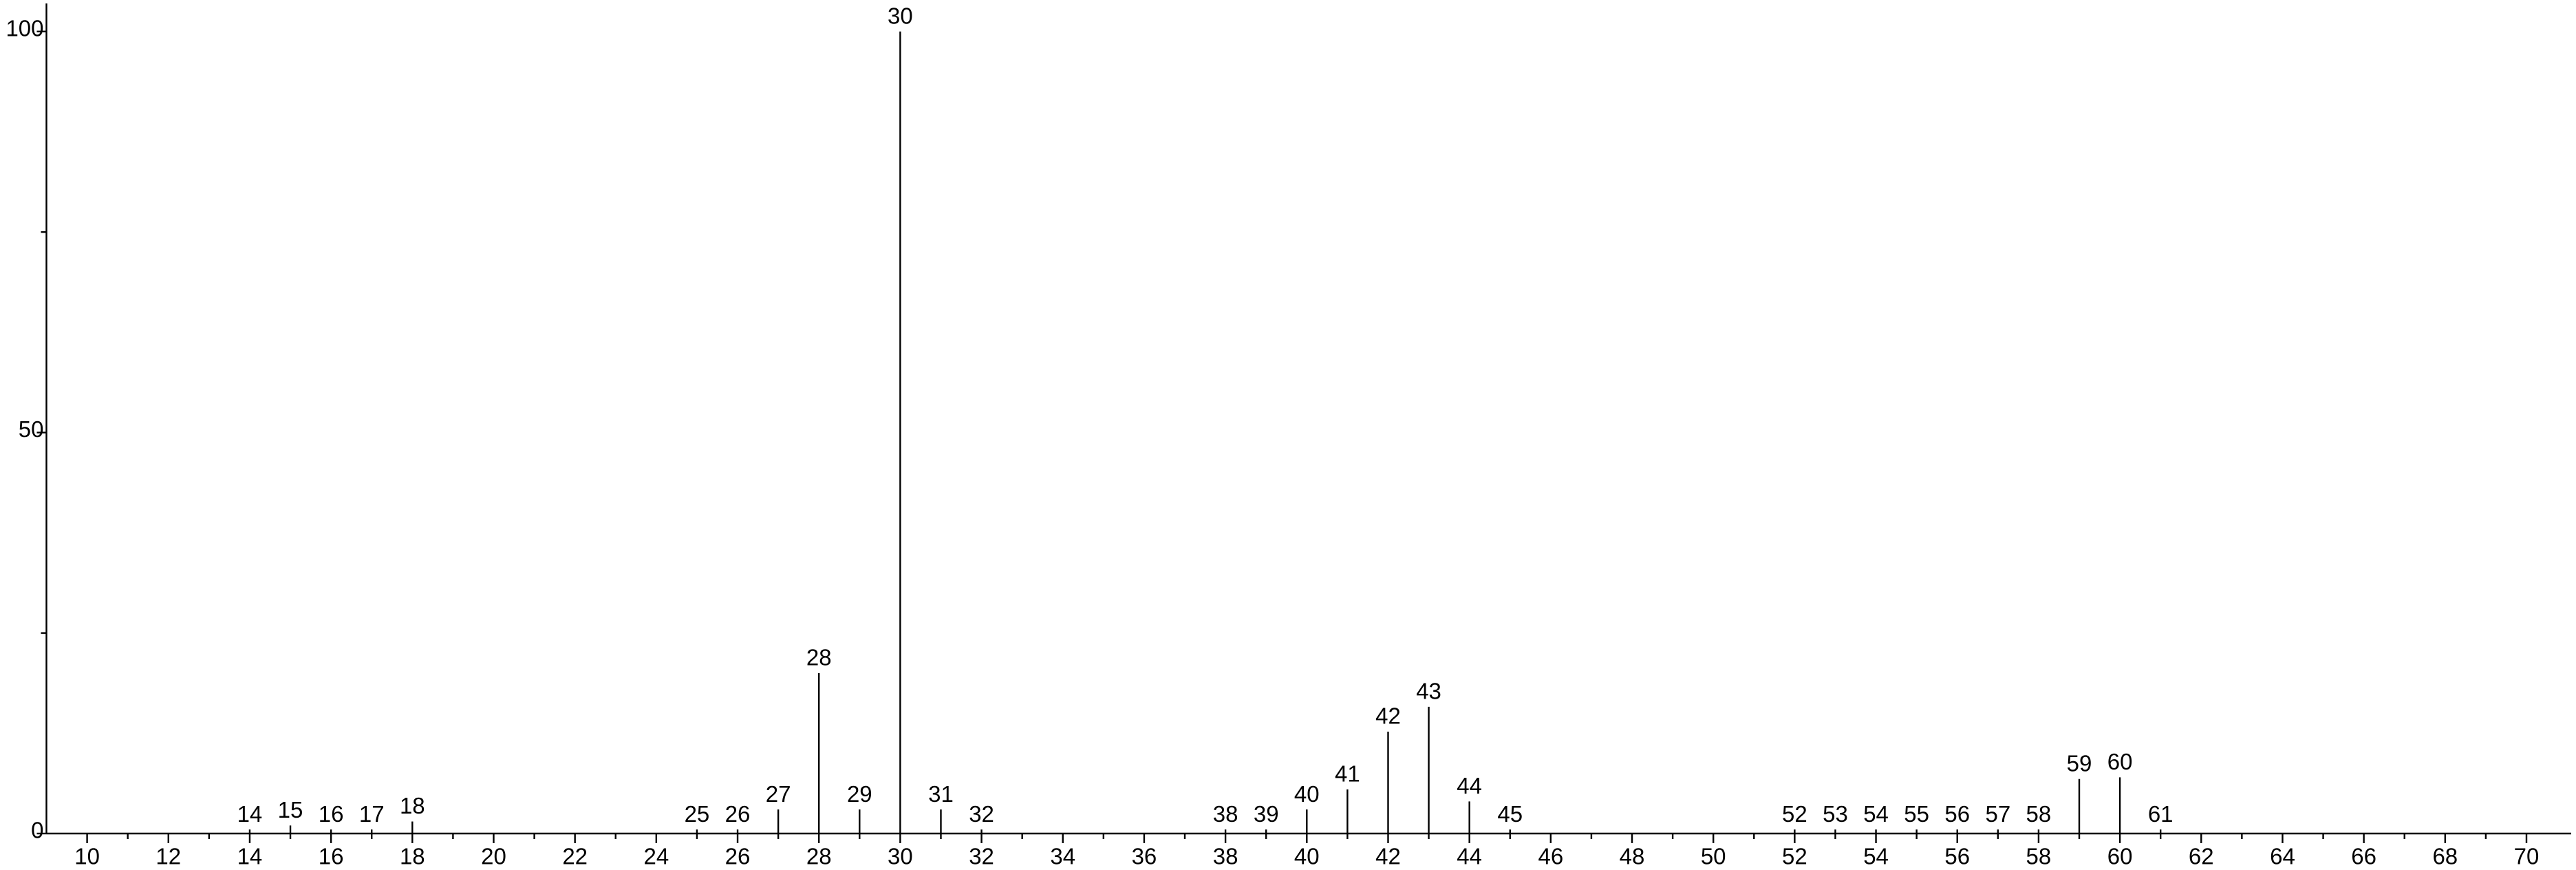 This screenshot has width=2576, height=870. I want to click on peak-label: 15, so click(291, 810).